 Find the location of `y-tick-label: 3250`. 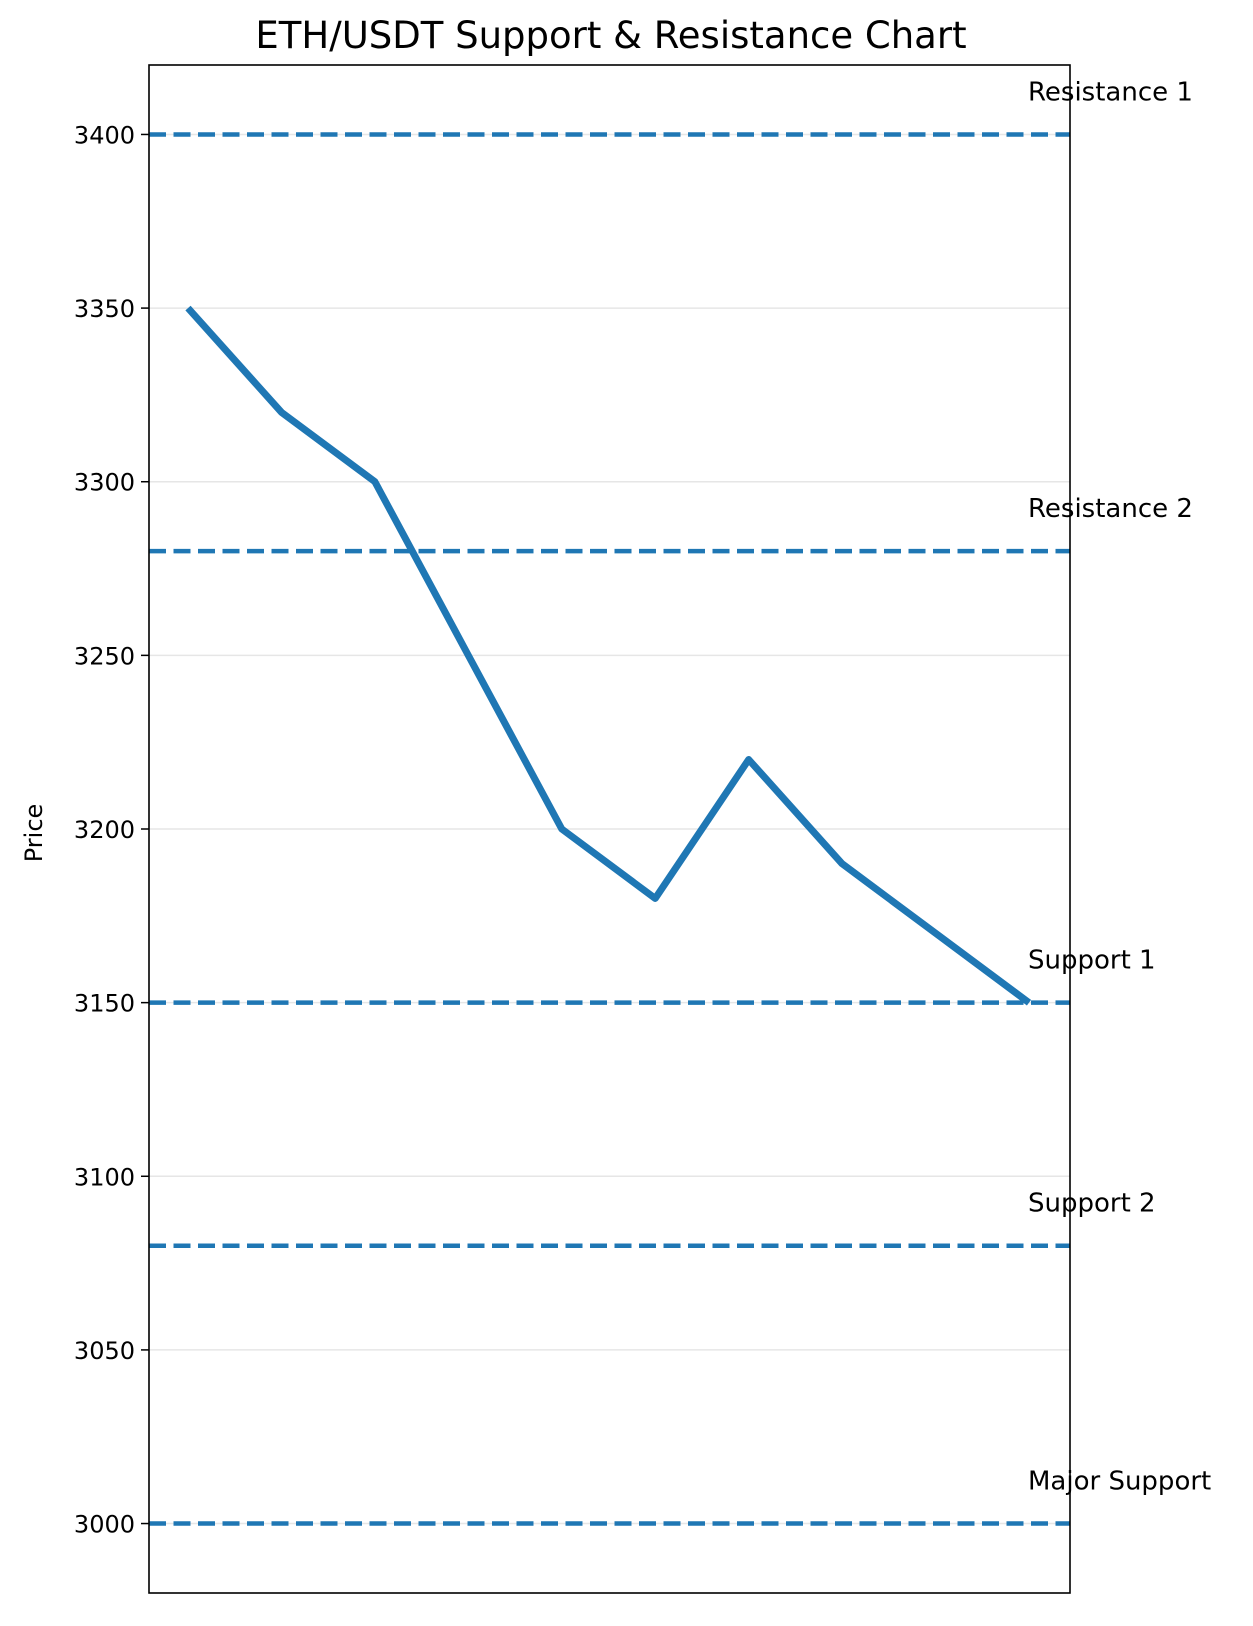

y-tick-label: 3250 is located at coordinates (104, 656).